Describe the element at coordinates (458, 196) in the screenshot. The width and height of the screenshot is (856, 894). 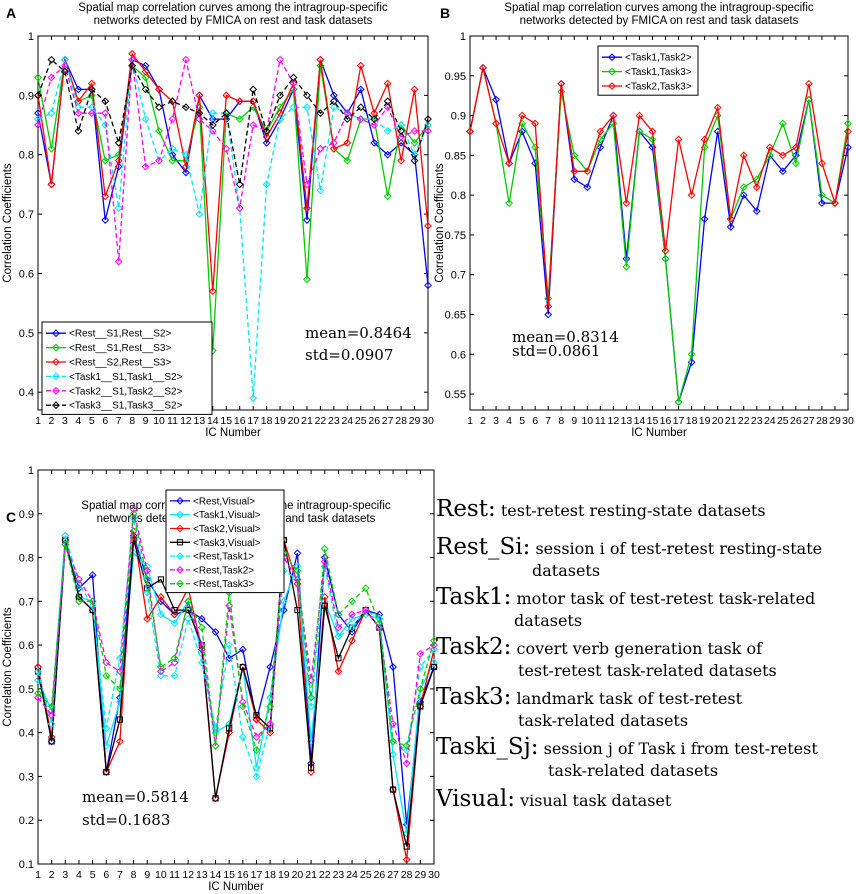
I see `y-tick-label: 0.8` at that location.